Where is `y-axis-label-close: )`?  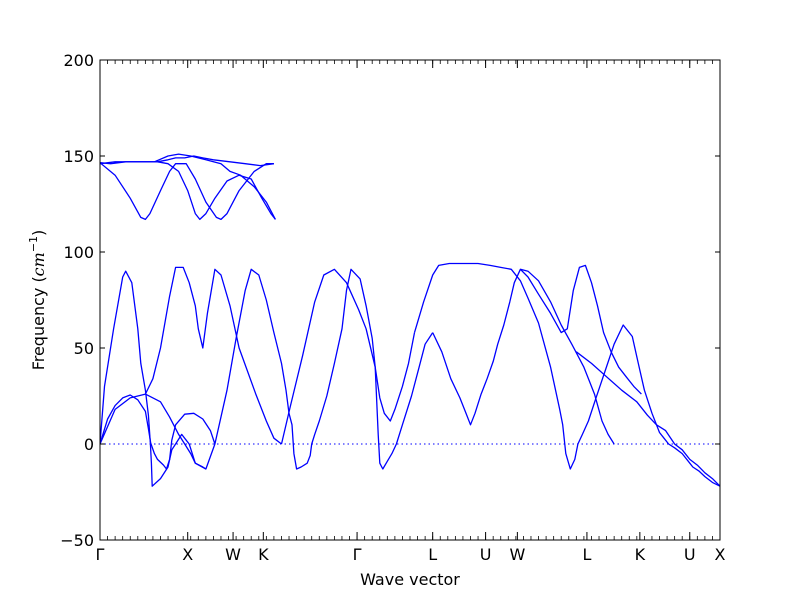 y-axis-label-close: ) is located at coordinates (38, 233).